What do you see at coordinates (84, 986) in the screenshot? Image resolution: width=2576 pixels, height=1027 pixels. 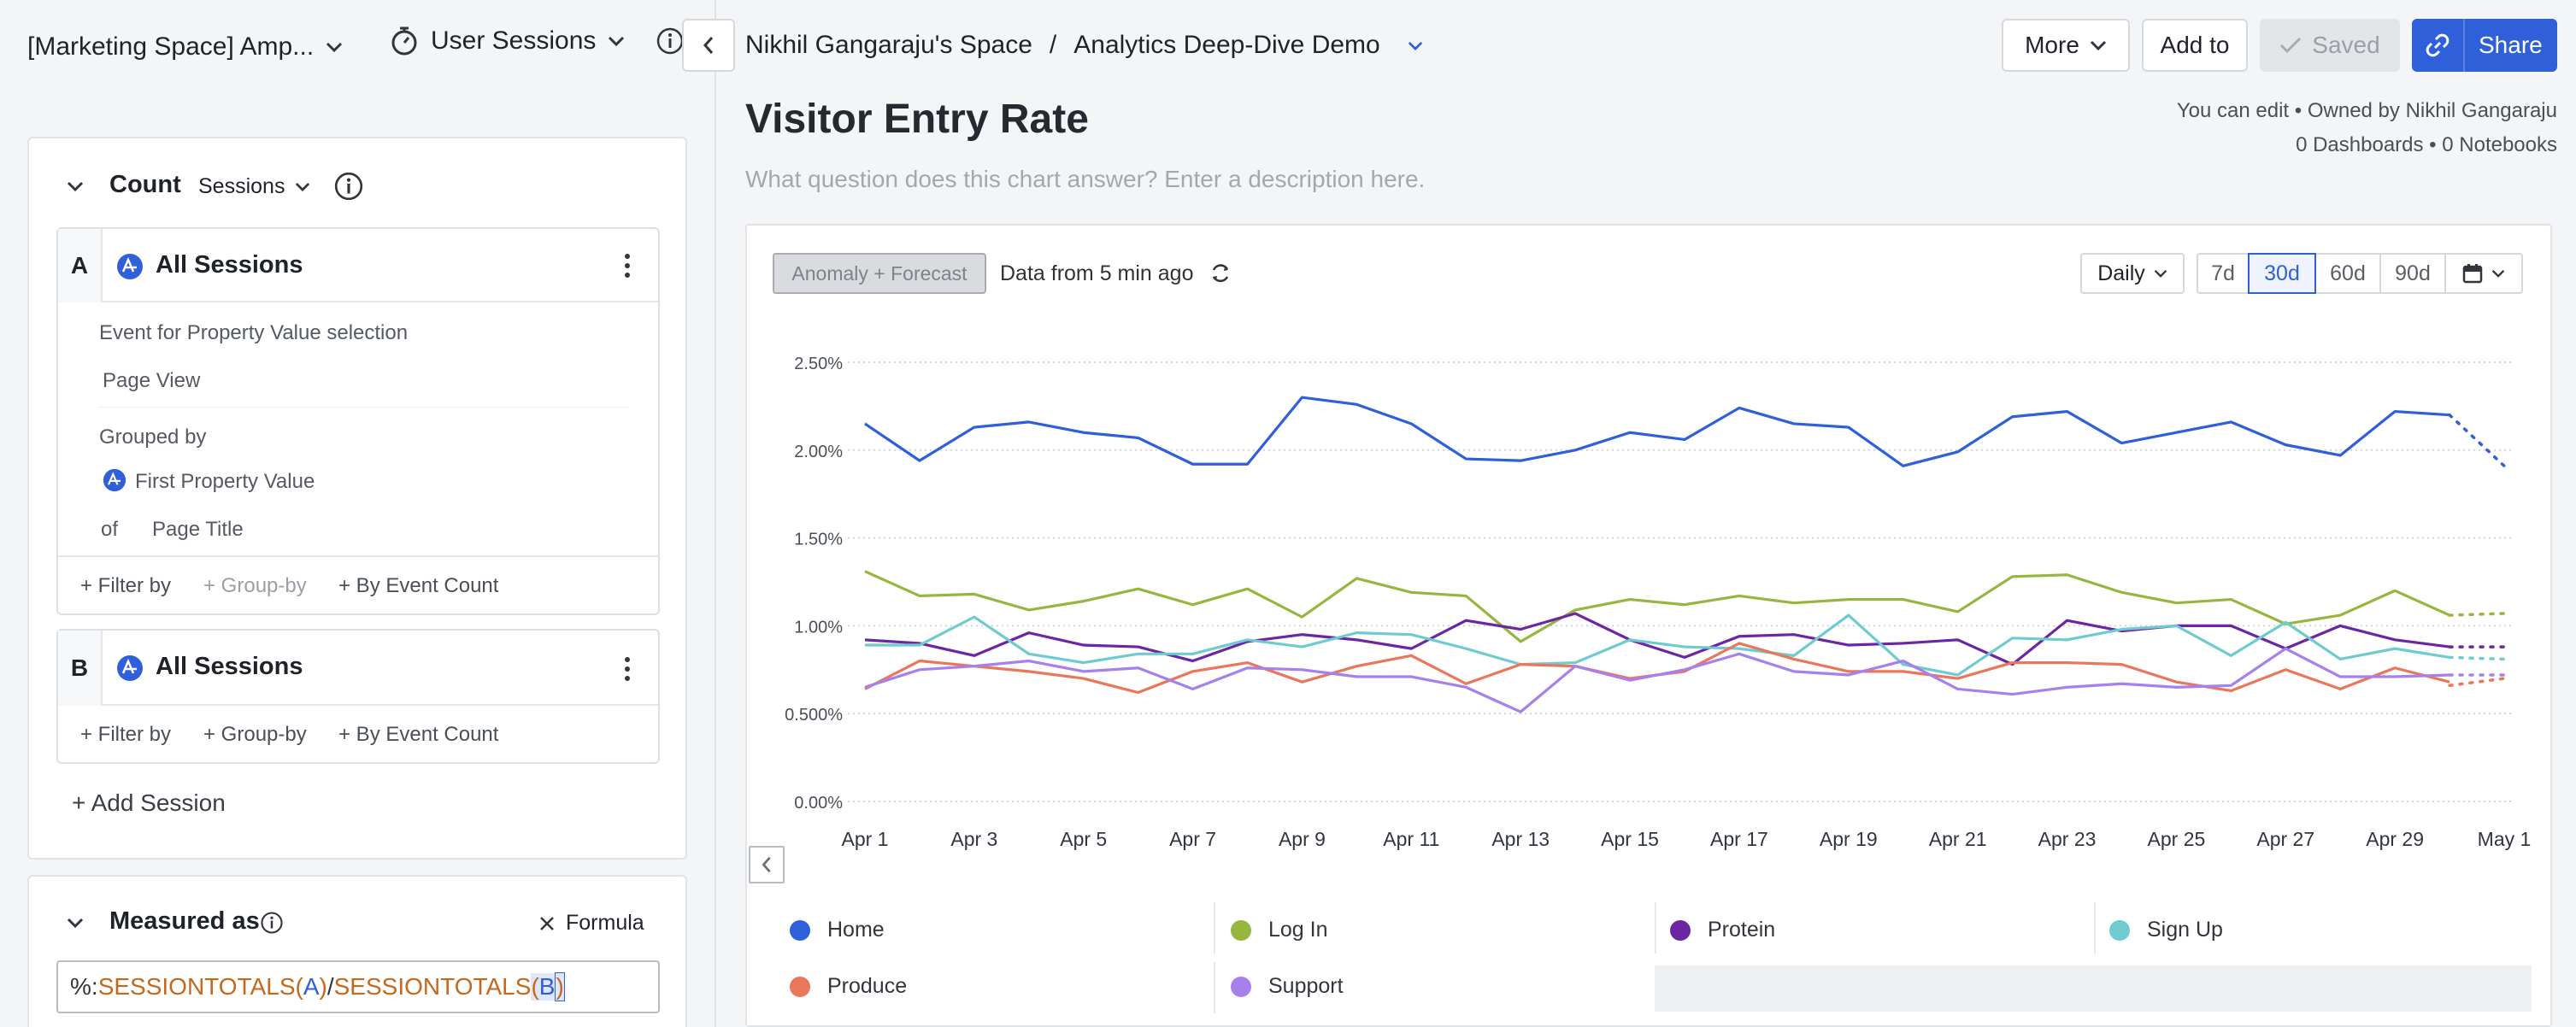 I see `formula-prefix: %:` at bounding box center [84, 986].